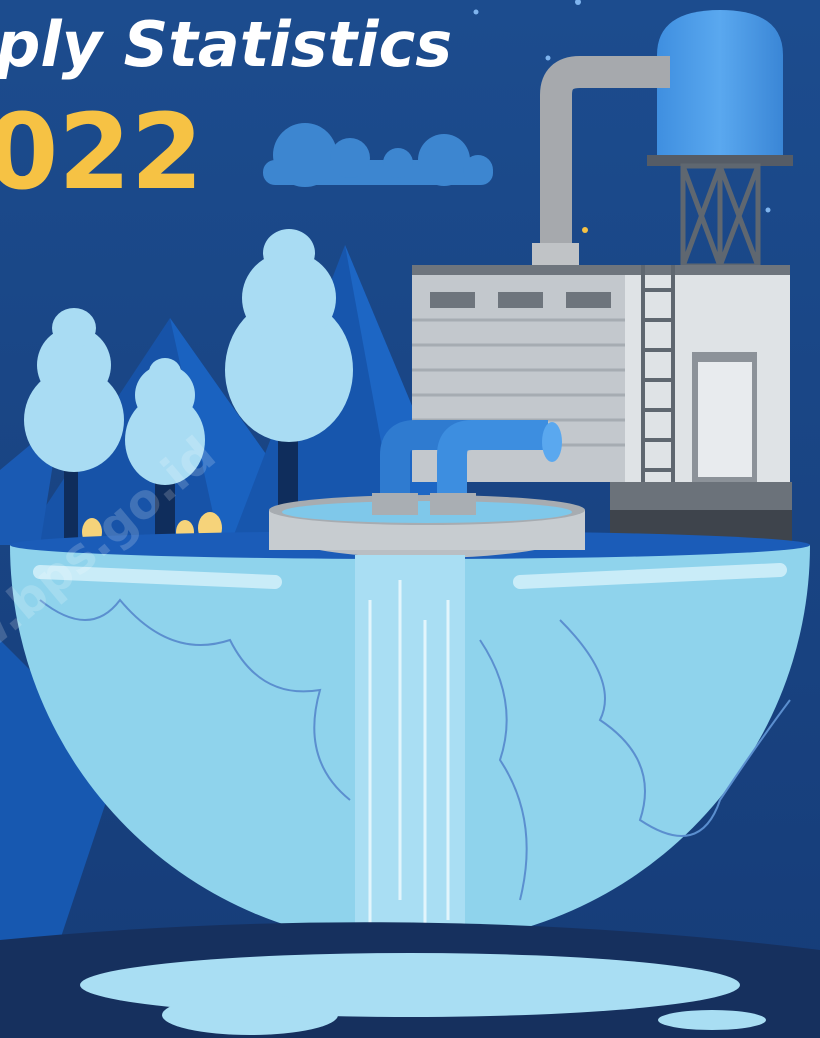  I want to click on stars, so click(622, 106).